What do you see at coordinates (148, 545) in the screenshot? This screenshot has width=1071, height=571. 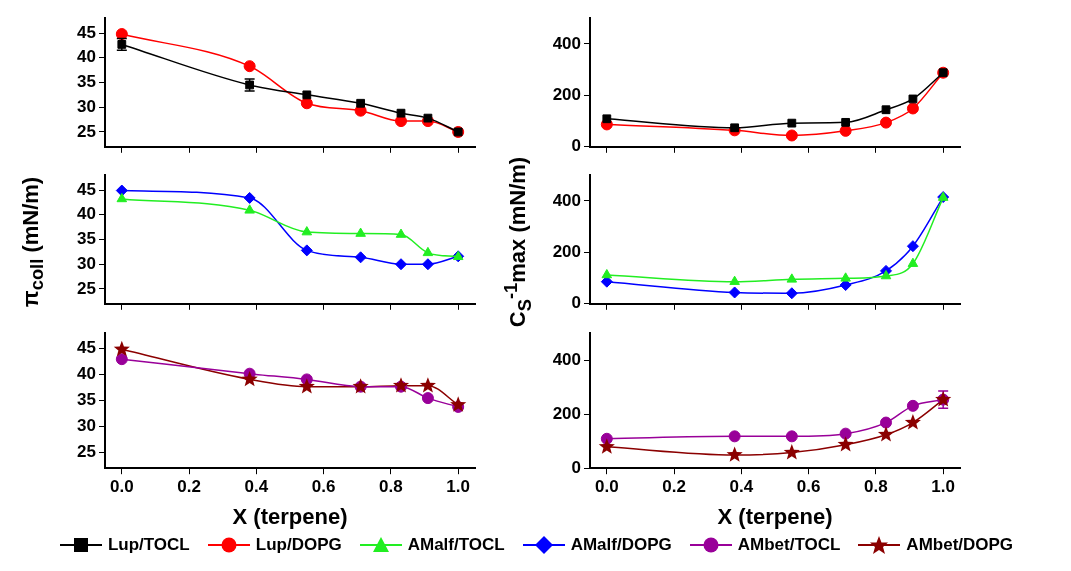 I see `legend-label: Lup/TOCL` at bounding box center [148, 545].